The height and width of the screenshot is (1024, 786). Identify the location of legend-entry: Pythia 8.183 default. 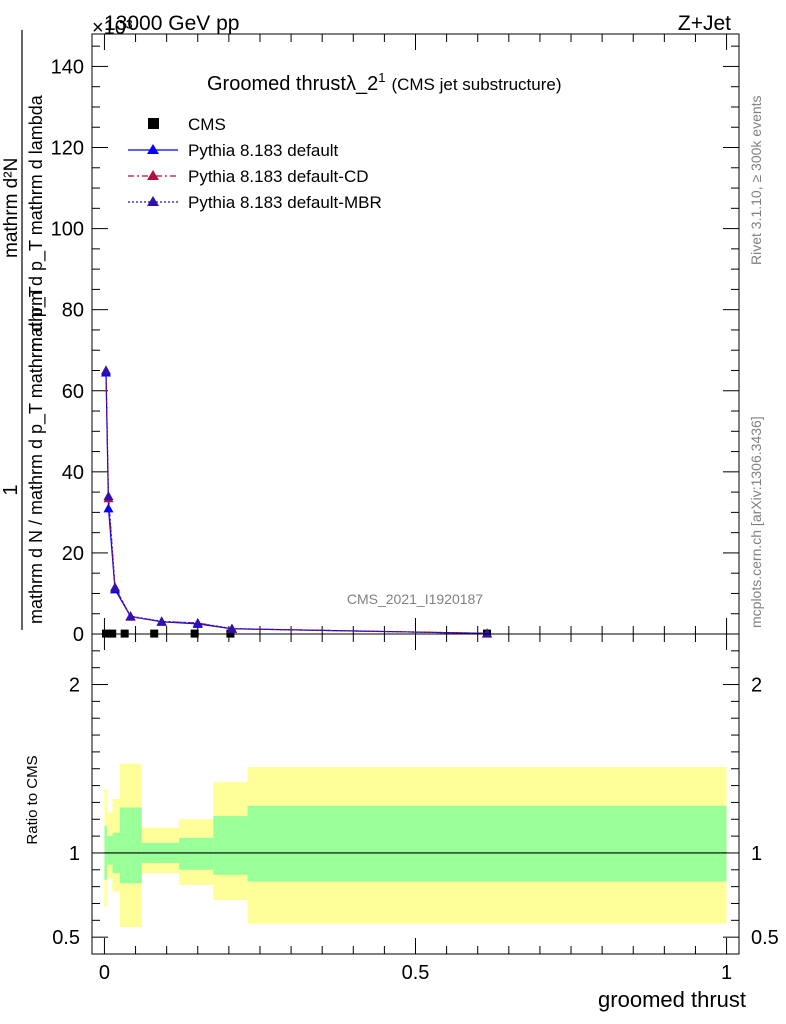
(233, 150).